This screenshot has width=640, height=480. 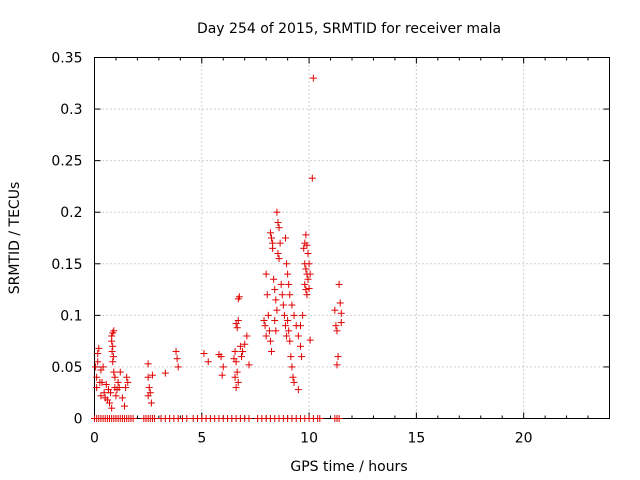 What do you see at coordinates (416, 439) in the screenshot?
I see `x-tick-label: 15` at bounding box center [416, 439].